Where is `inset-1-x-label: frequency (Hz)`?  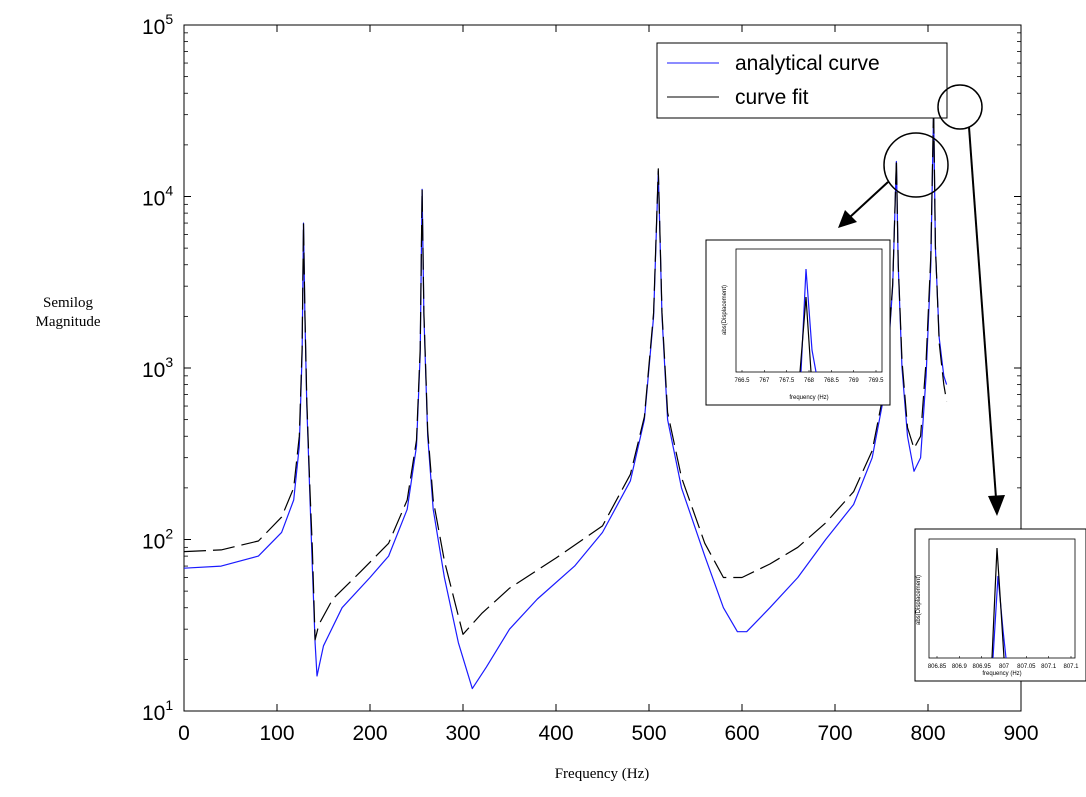 inset-1-x-label: frequency (Hz) is located at coordinates (808, 398).